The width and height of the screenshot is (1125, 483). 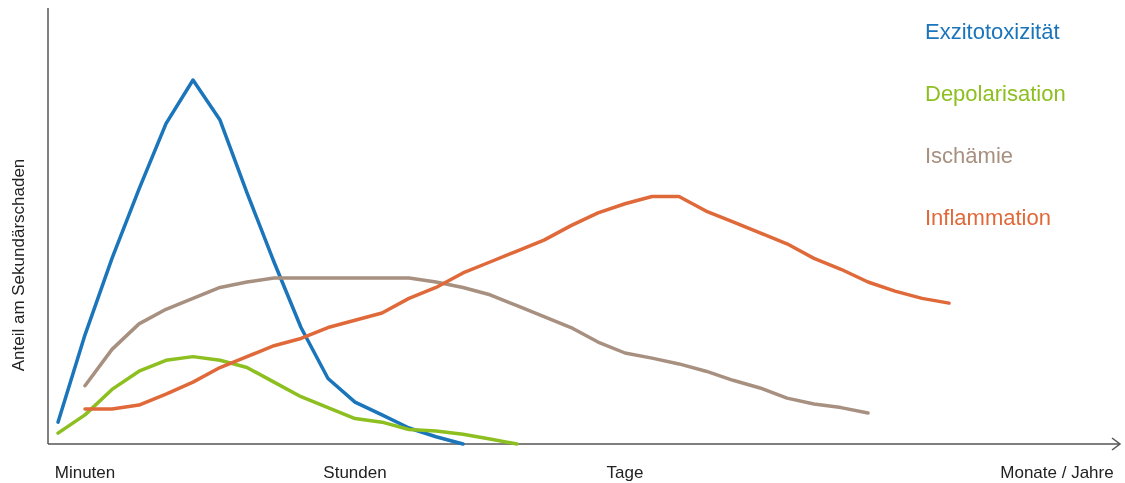 I want to click on x-tick-label: Monate / Jahre, so click(x=1057, y=472).